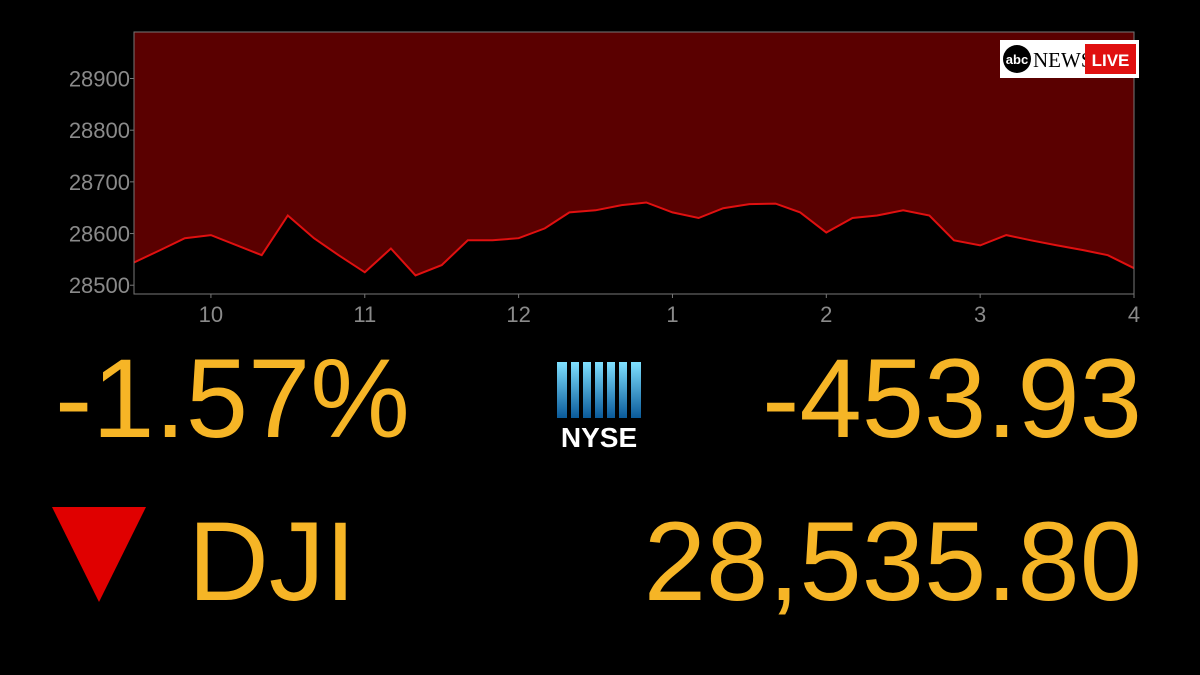 The width and height of the screenshot is (1200, 675). Describe the element at coordinates (599, 437) in the screenshot. I see `exchange: NYSE` at that location.